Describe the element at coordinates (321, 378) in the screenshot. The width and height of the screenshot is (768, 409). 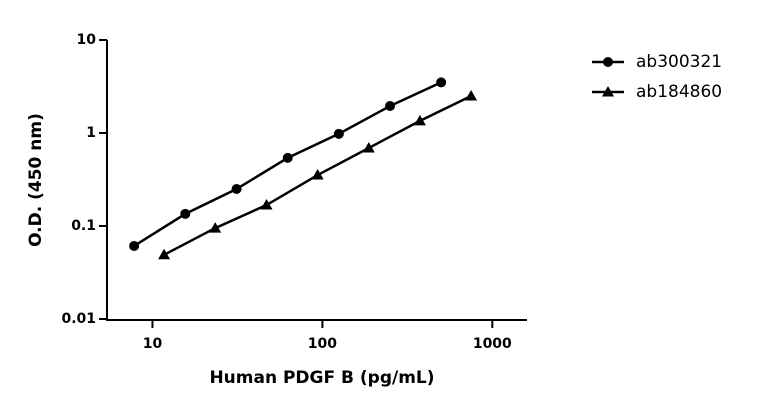
I see `x-axis-title: Human PDGF B (pg/mL)` at that location.